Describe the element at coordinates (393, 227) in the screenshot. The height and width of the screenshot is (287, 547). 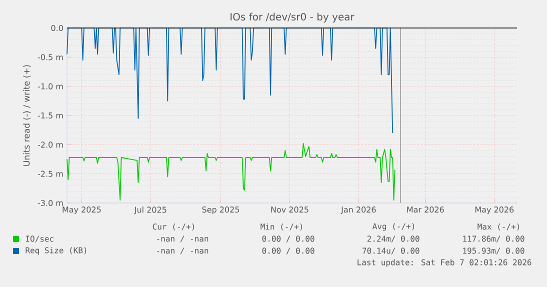
I see `text: Avg (-/+)` at that location.